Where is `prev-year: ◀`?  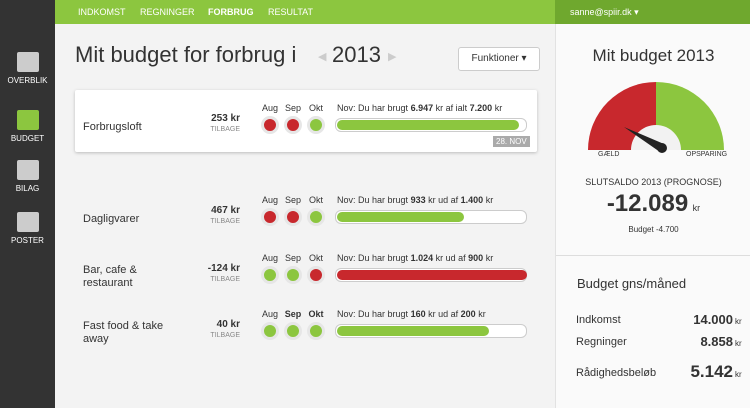 prev-year: ◀ is located at coordinates (322, 57).